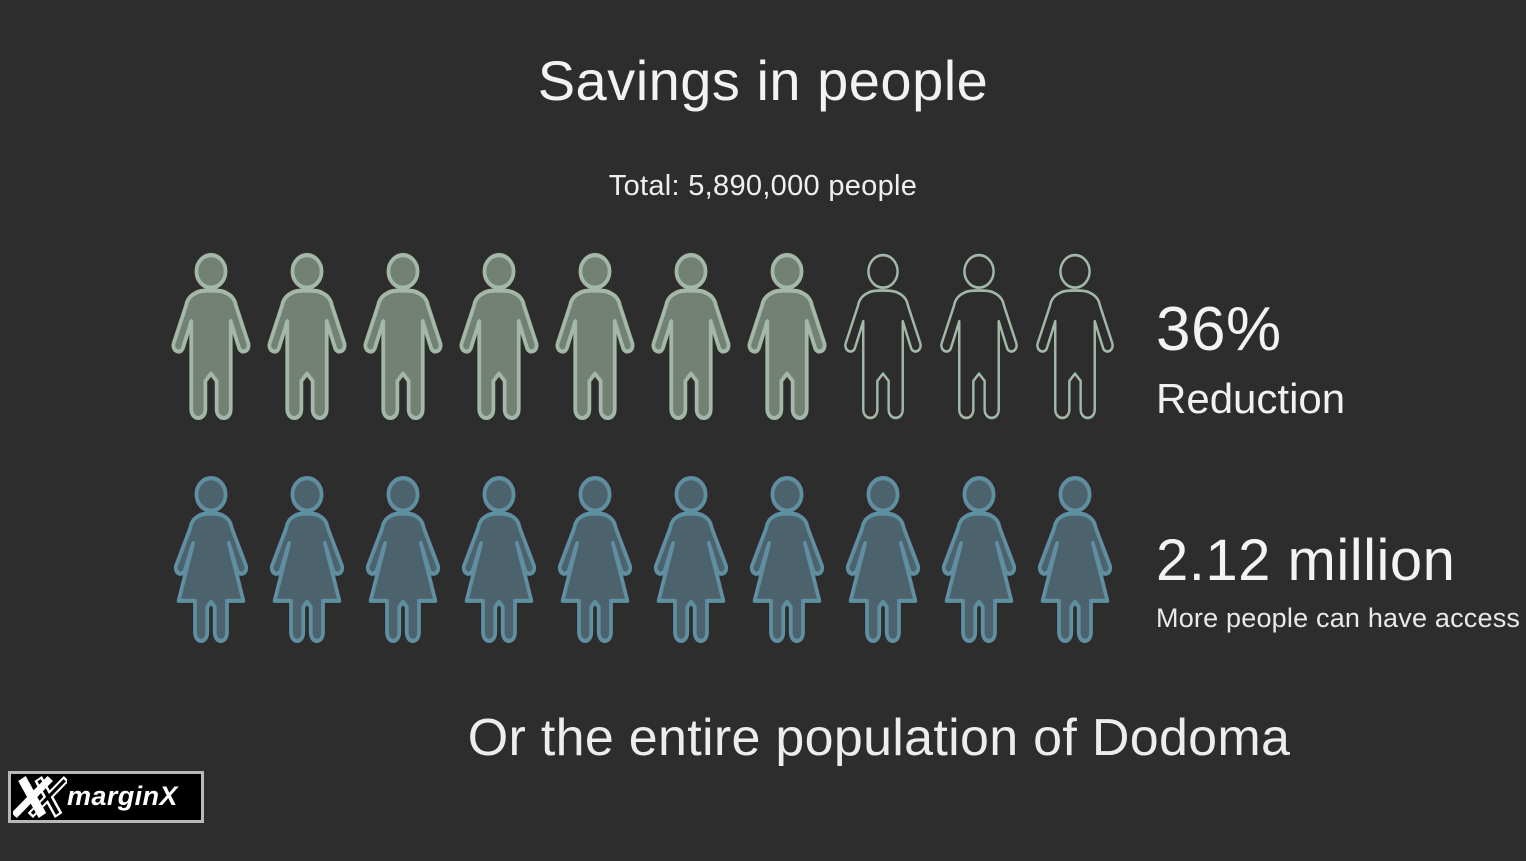 This screenshot has height=861, width=1526. What do you see at coordinates (763, 80) in the screenshot?
I see `page-title: Savings in people` at bounding box center [763, 80].